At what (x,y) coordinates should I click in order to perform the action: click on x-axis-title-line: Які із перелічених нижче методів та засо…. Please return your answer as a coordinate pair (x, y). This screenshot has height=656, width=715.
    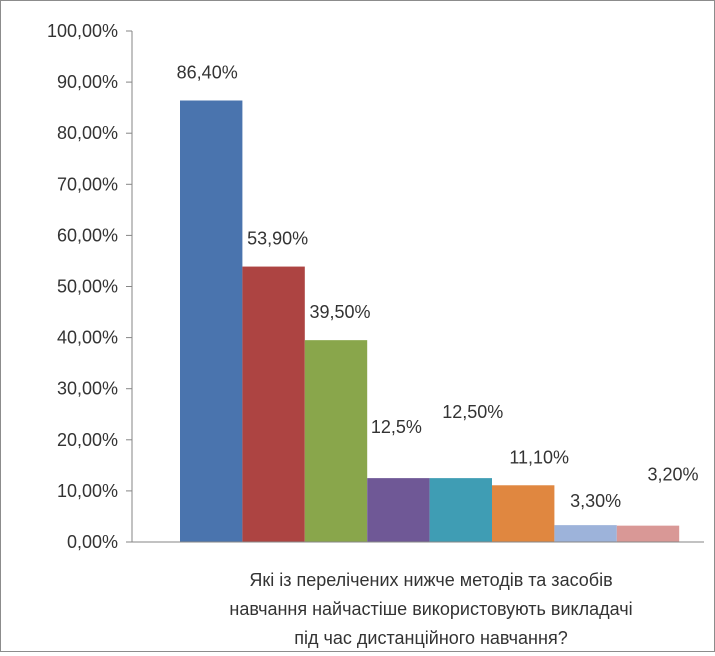
    Looking at the image, I should click on (430, 580).